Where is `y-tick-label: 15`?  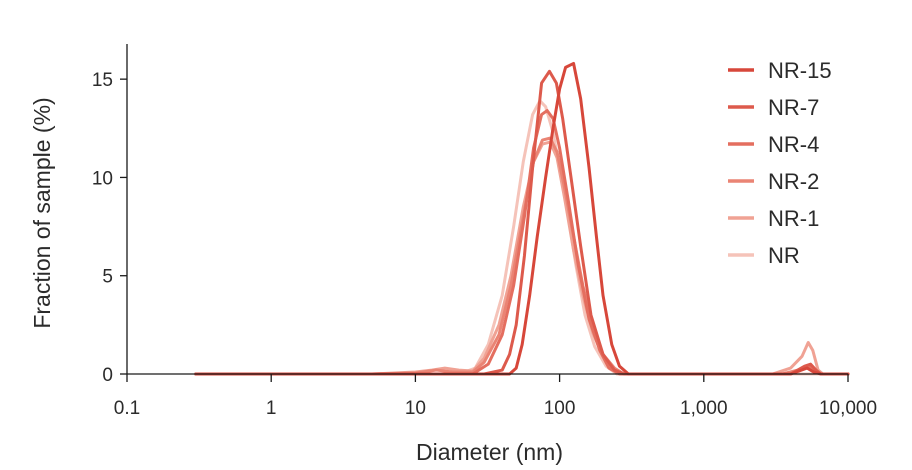 y-tick-label: 15 is located at coordinates (102, 80).